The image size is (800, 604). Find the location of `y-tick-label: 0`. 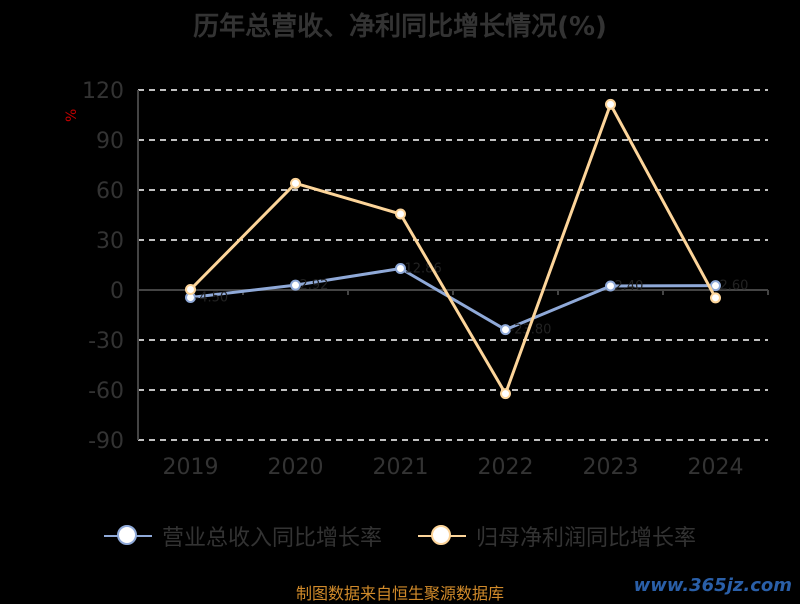

y-tick-label: 0 is located at coordinates (117, 291).